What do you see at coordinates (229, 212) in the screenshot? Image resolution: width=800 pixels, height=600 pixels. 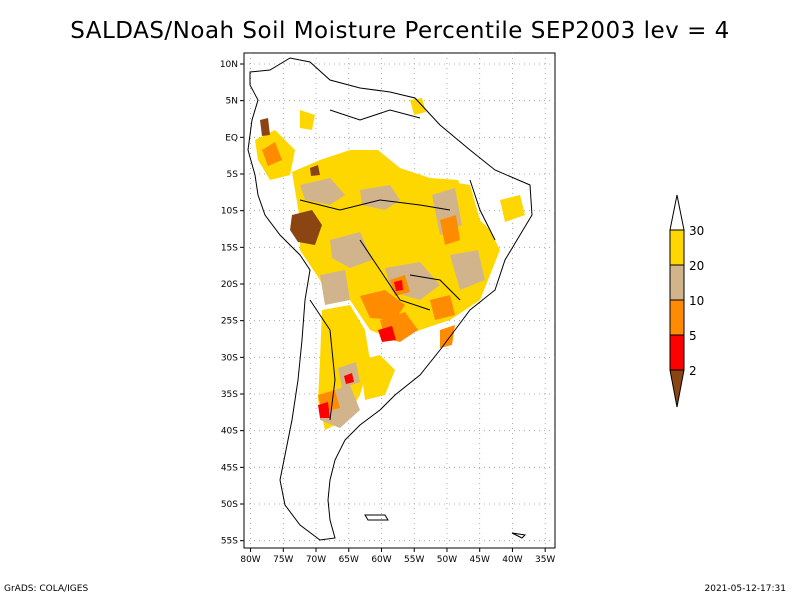 I see `lat-tick-label: 10S` at bounding box center [229, 212].